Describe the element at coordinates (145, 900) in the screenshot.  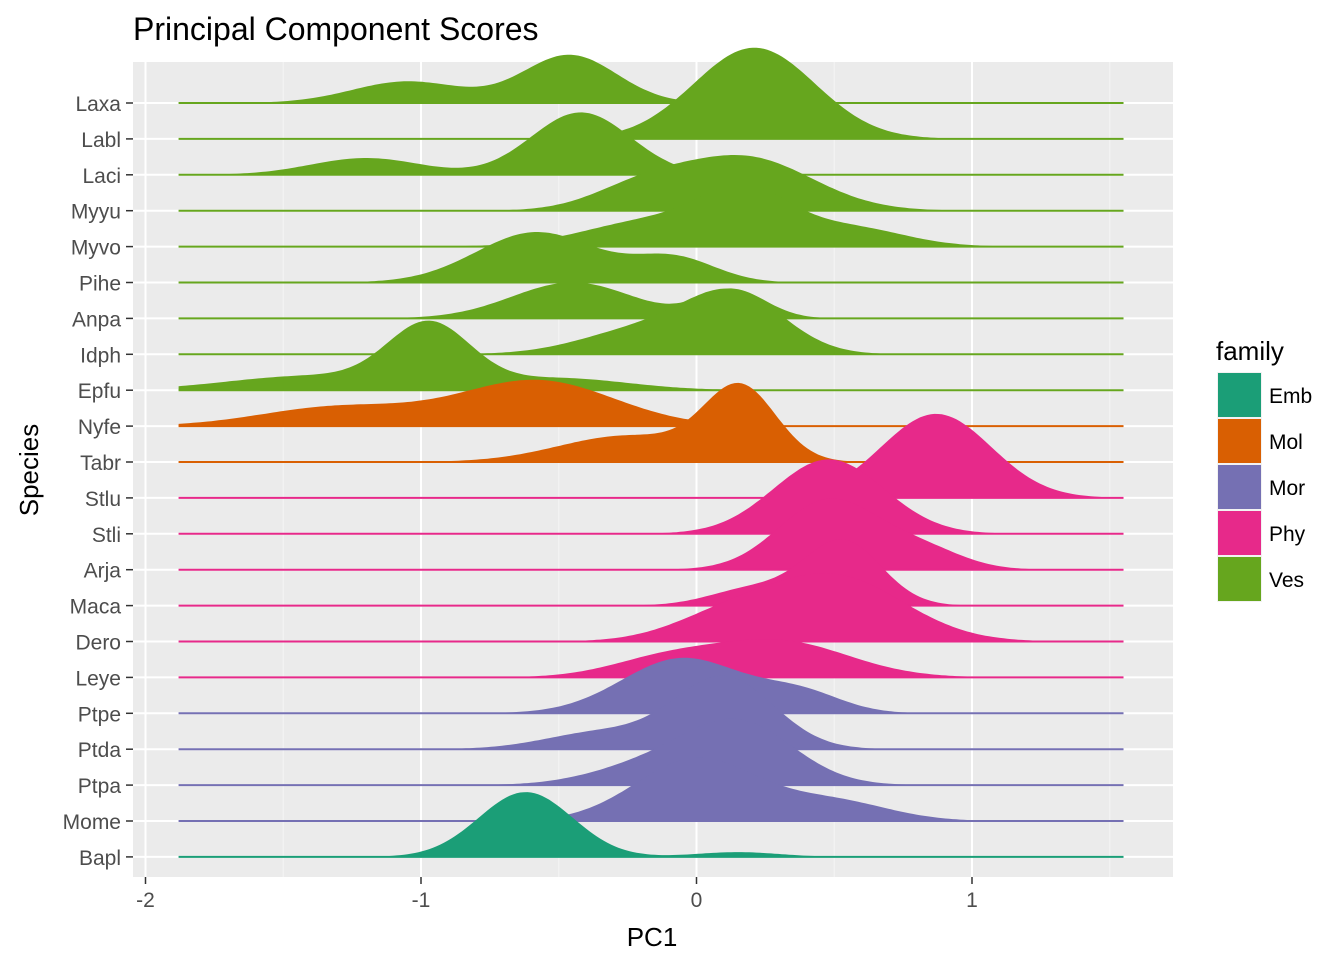
I see `x-tick-label: -2` at that location.